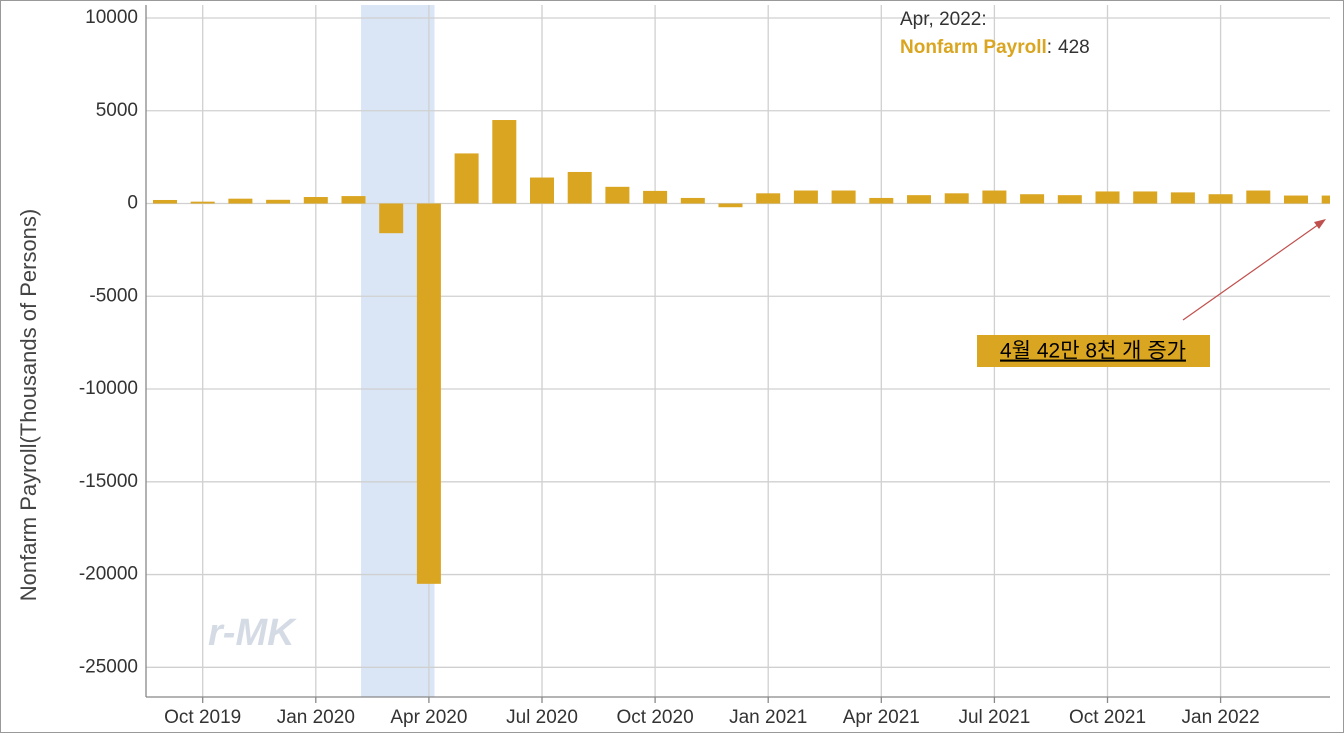  Describe the element at coordinates (1252, 271) in the screenshot. I see `annotation-arrow` at that location.